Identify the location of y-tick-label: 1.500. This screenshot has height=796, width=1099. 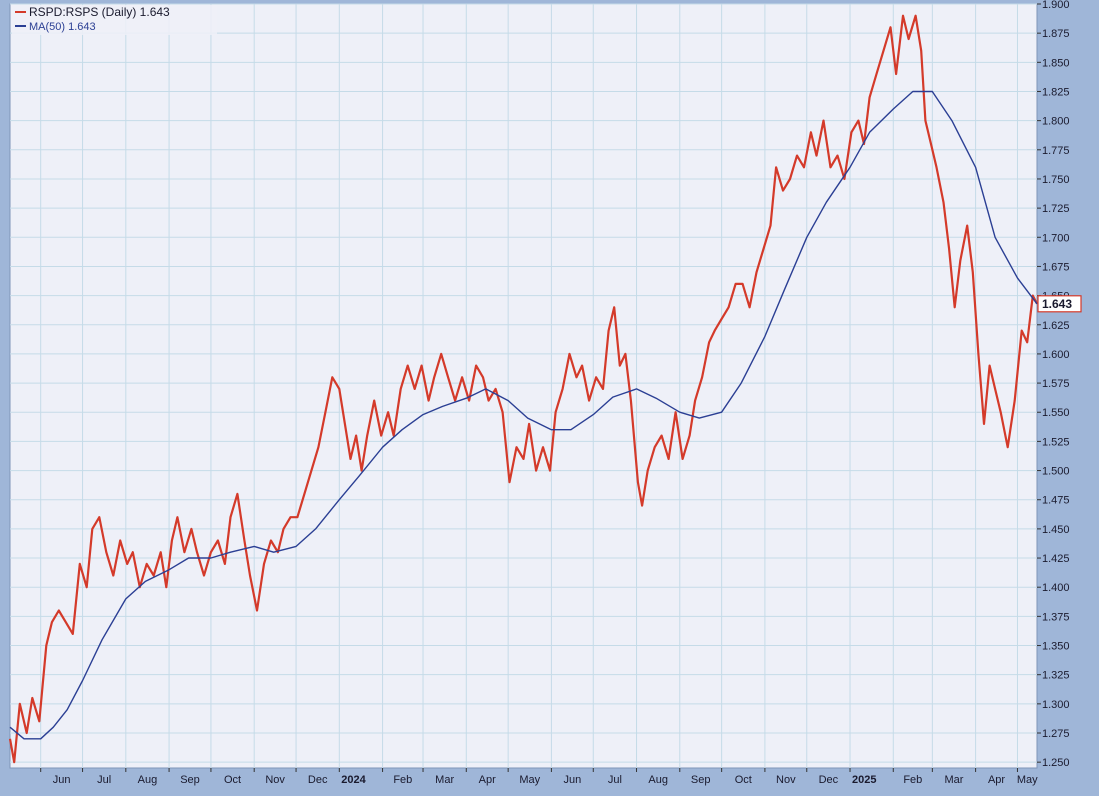
(1056, 472).